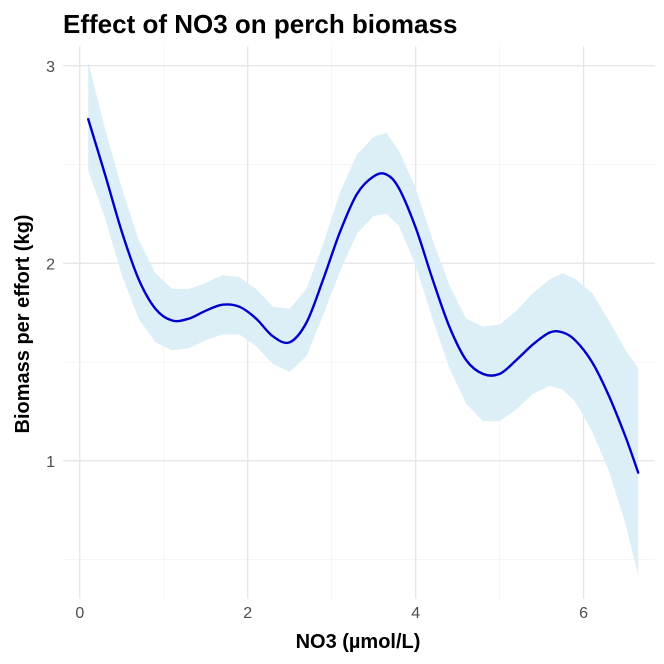 This screenshot has height=664, width=664. I want to click on y-tick-label: 1, so click(50, 462).